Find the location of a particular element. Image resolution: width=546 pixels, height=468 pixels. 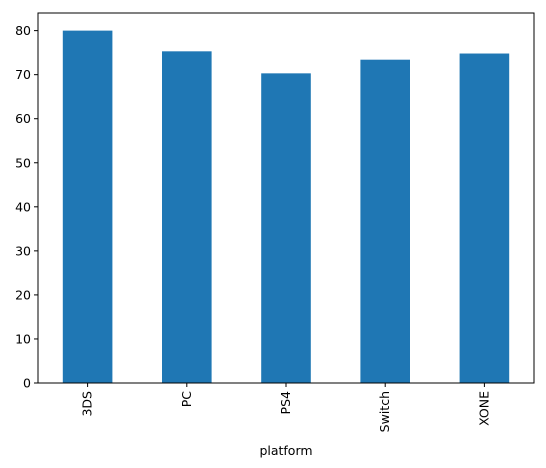

bar-ps4 is located at coordinates (286, 228).